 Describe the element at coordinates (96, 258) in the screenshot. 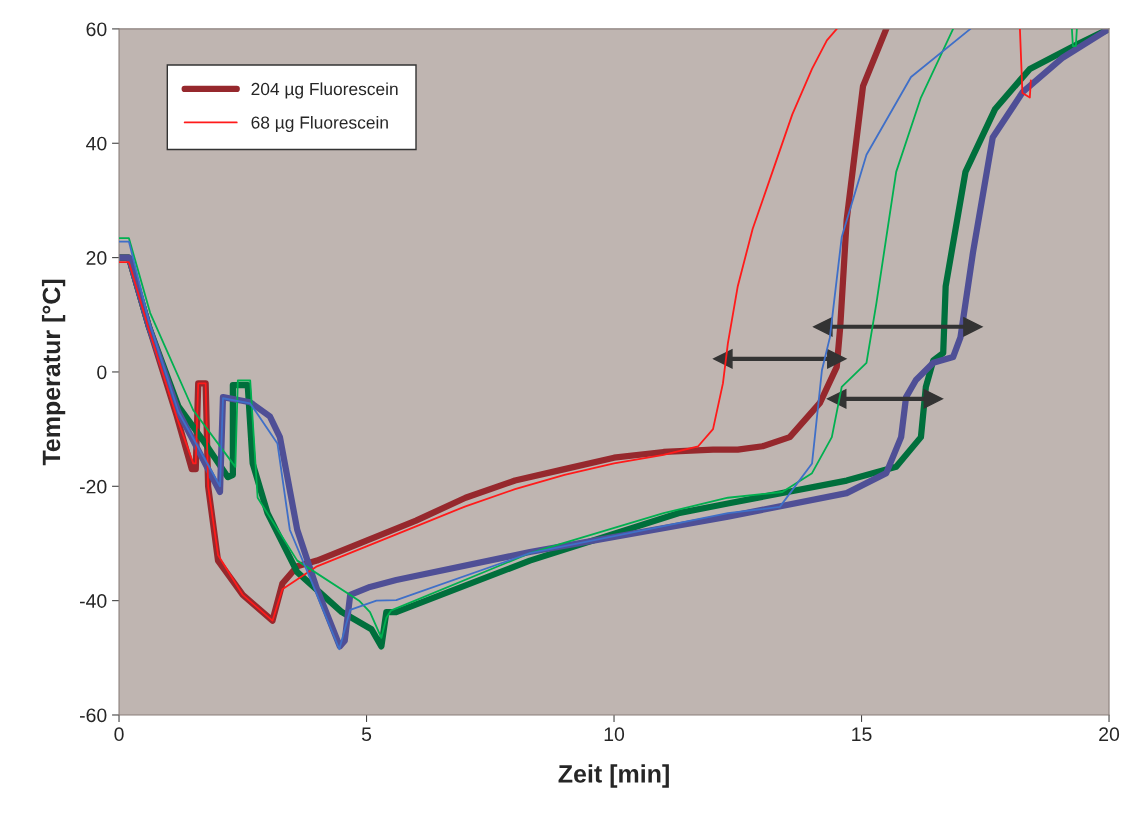

I see `y-tick-label: 20` at that location.